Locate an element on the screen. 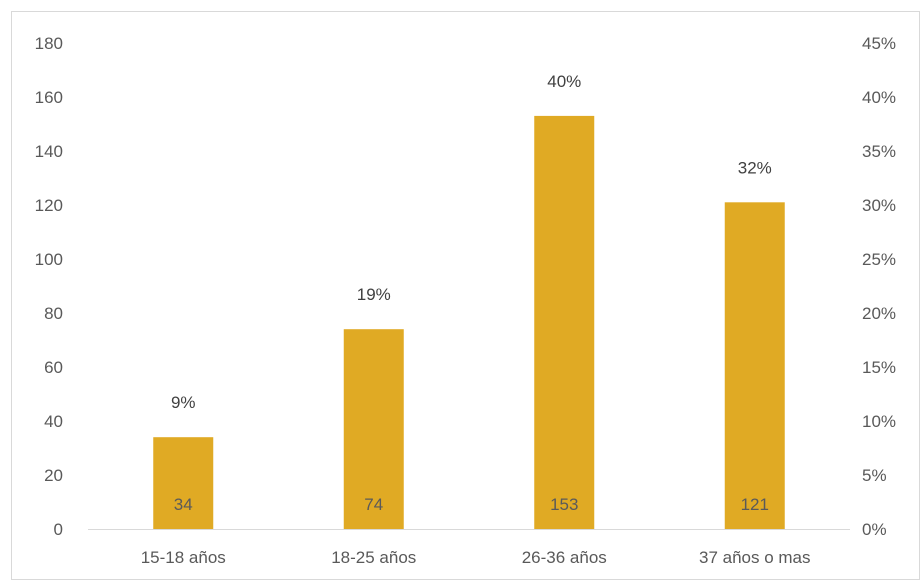 The width and height of the screenshot is (923, 583). x-tick-label: 26-36 años is located at coordinates (564, 557).